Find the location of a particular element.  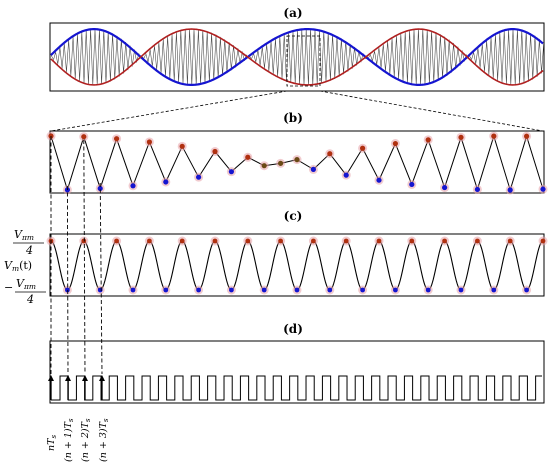

time-label-n1: (n + 1)Ts is located at coordinates (69, 440).